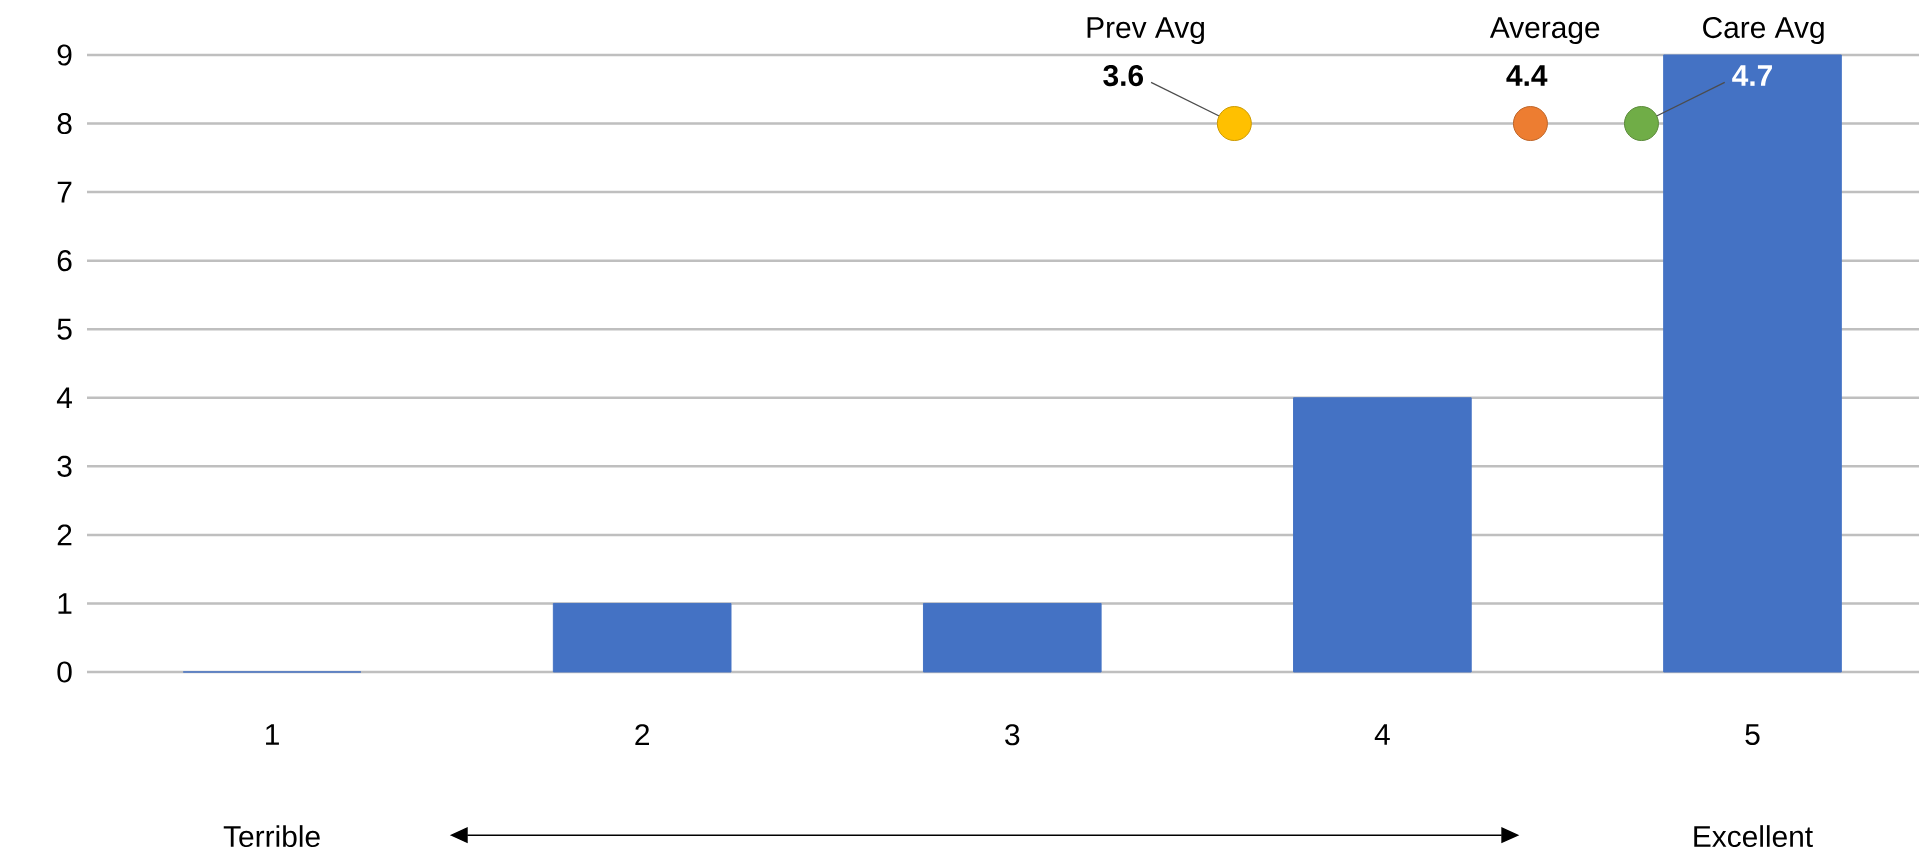 This screenshot has height=858, width=1919. I want to click on x-tick-label: 4, so click(1382, 734).